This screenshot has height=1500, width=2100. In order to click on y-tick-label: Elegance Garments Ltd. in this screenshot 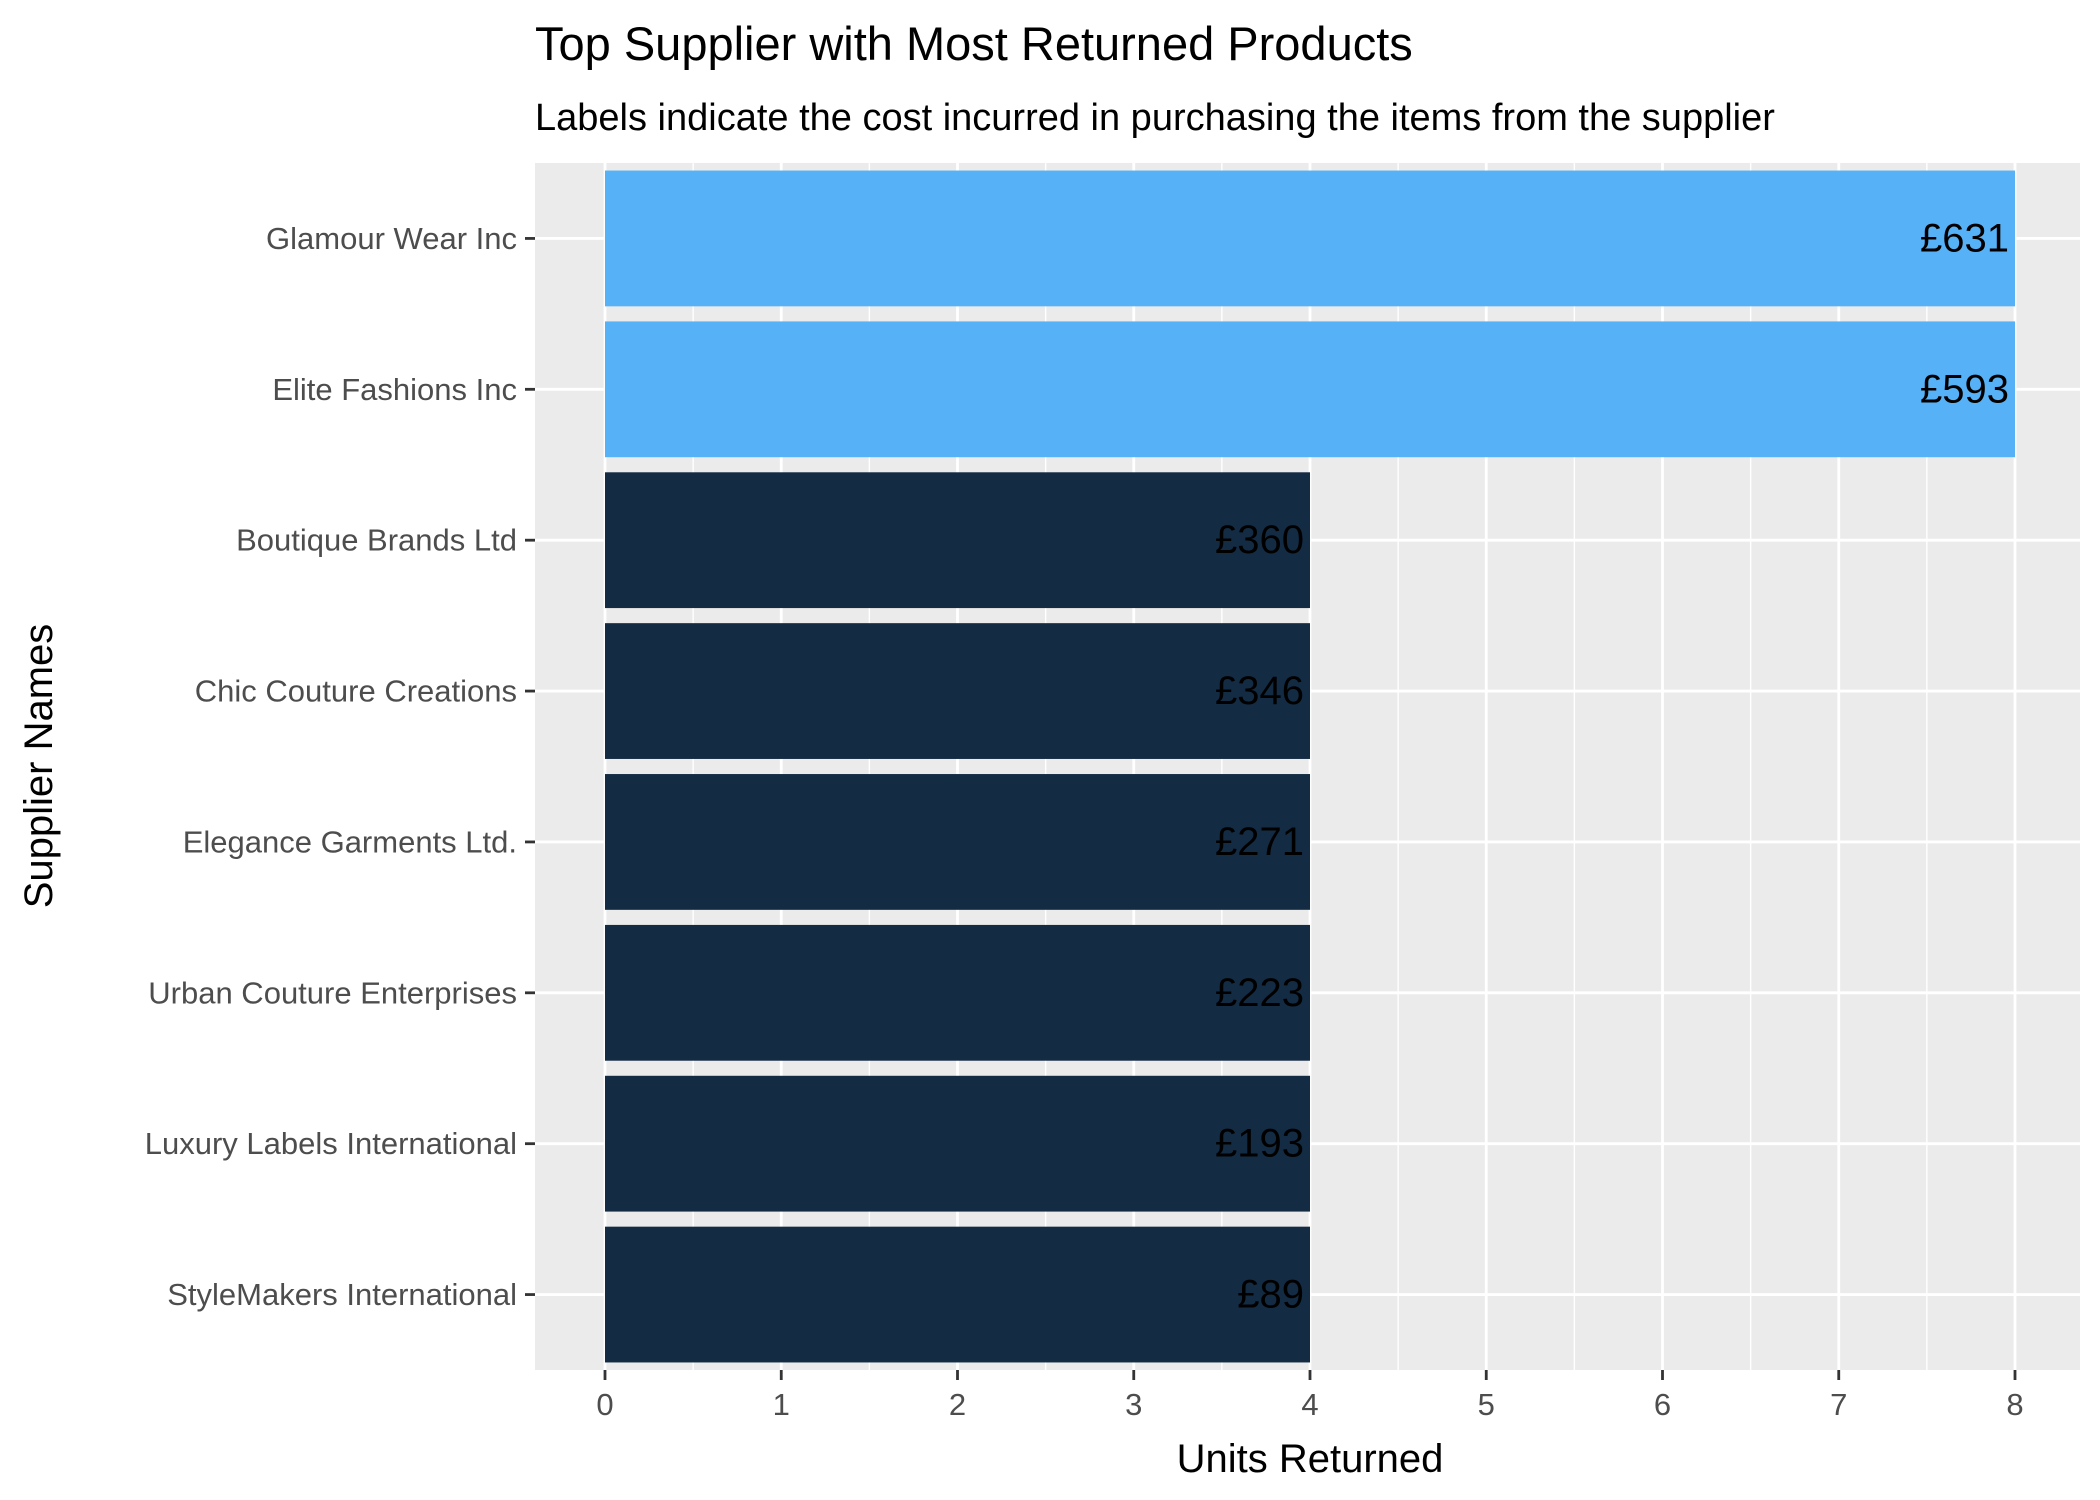, I will do `click(350, 841)`.